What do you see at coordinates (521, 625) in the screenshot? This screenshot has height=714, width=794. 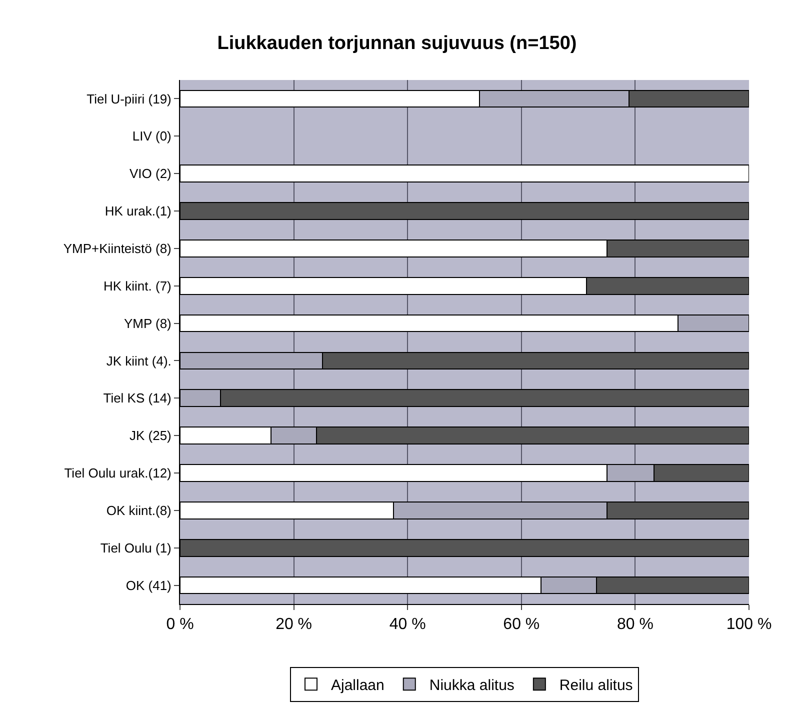 I see `x-tick-label: 60 %` at bounding box center [521, 625].